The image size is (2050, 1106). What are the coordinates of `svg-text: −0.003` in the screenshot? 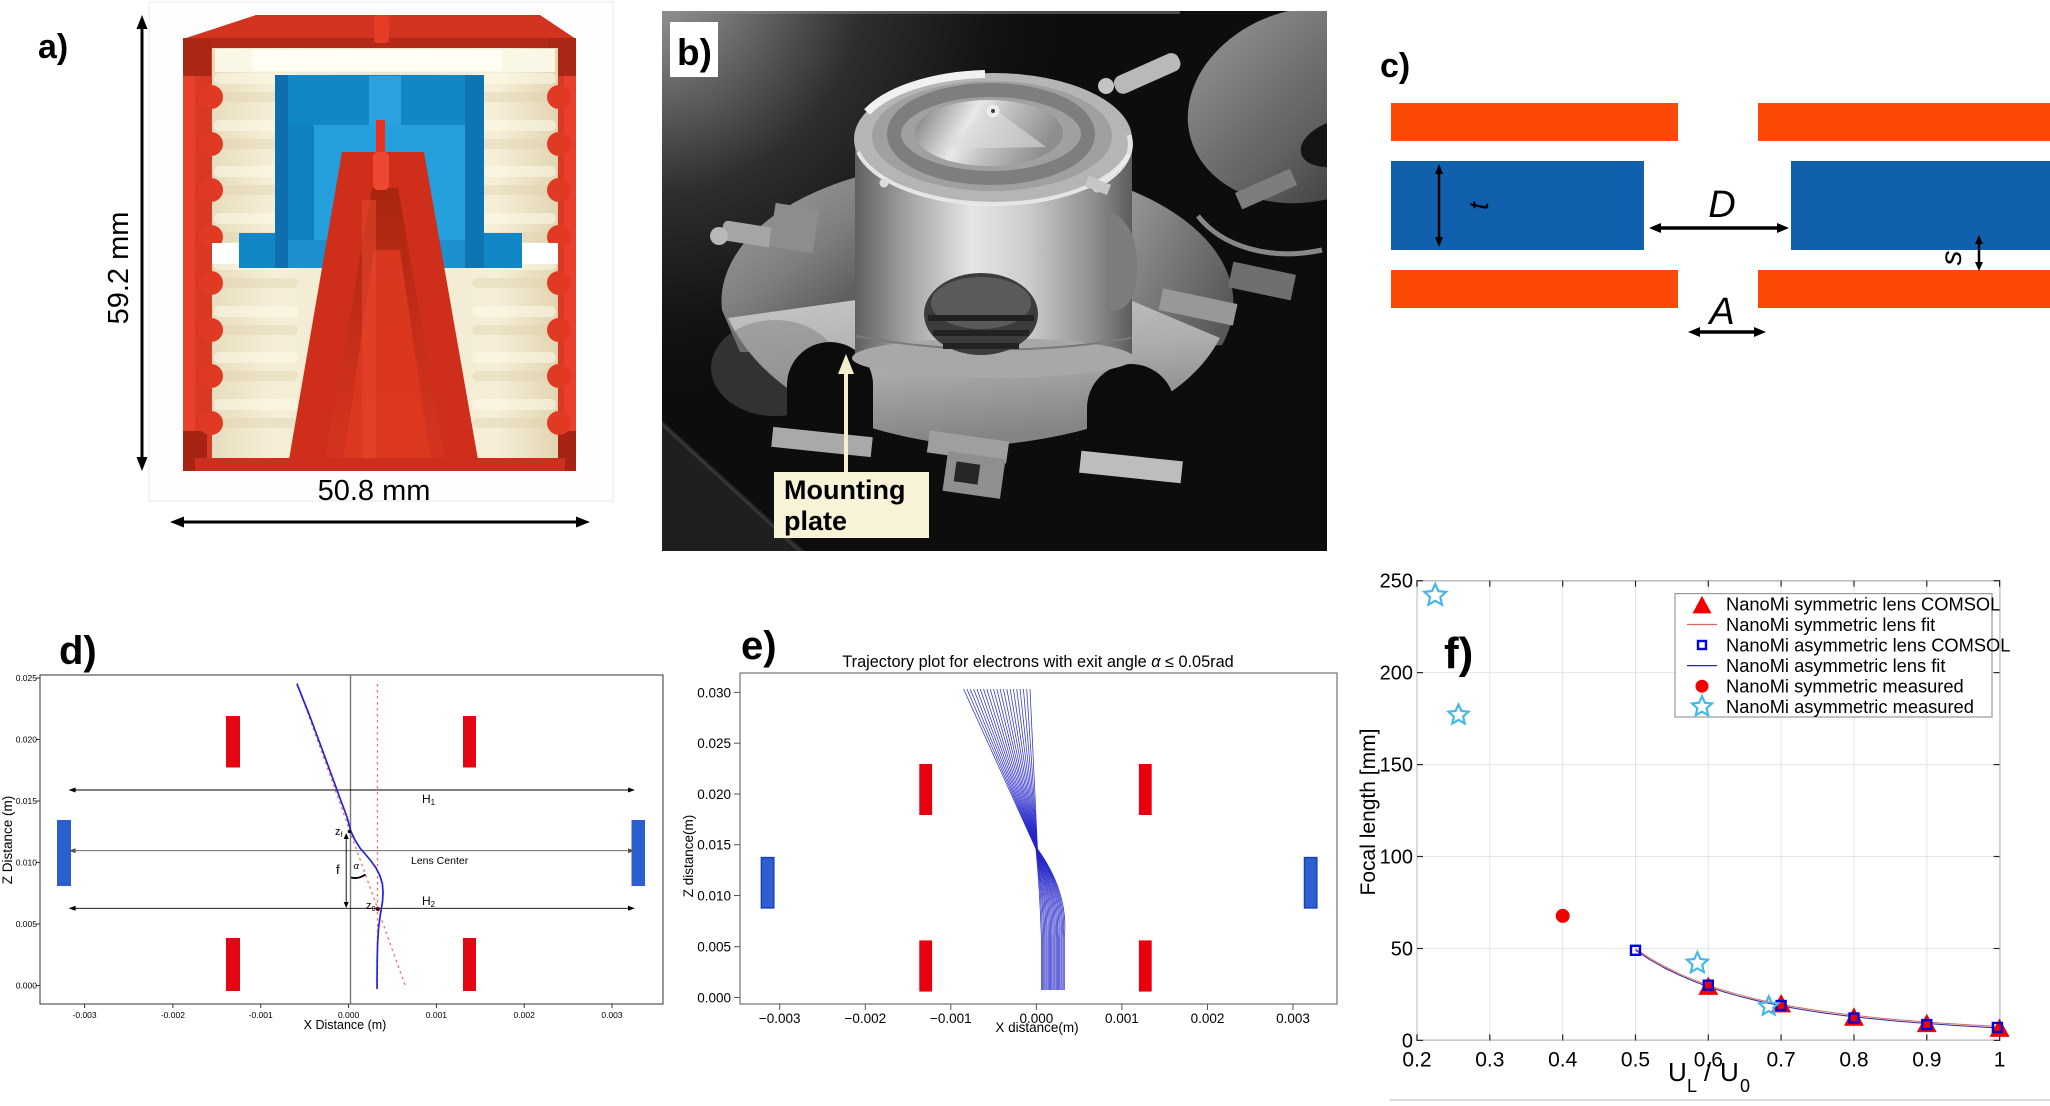 It's located at (780, 1018).